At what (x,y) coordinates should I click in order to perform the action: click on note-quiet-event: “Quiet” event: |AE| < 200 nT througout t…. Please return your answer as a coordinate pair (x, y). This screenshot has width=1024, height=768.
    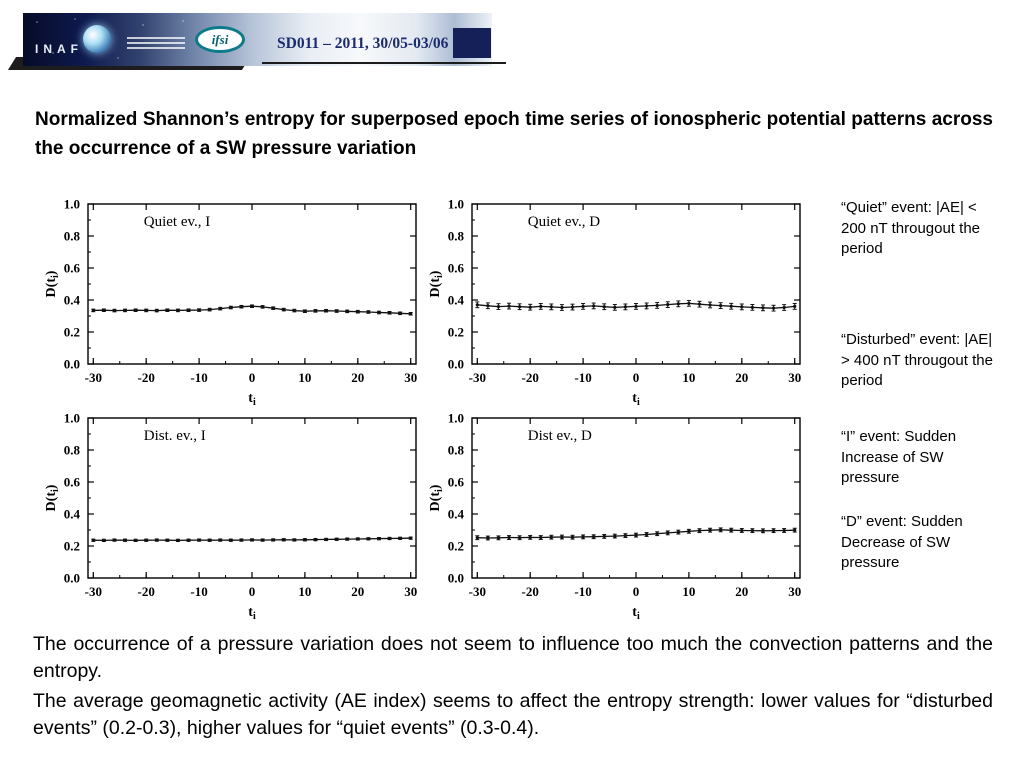
    Looking at the image, I should click on (910, 228).